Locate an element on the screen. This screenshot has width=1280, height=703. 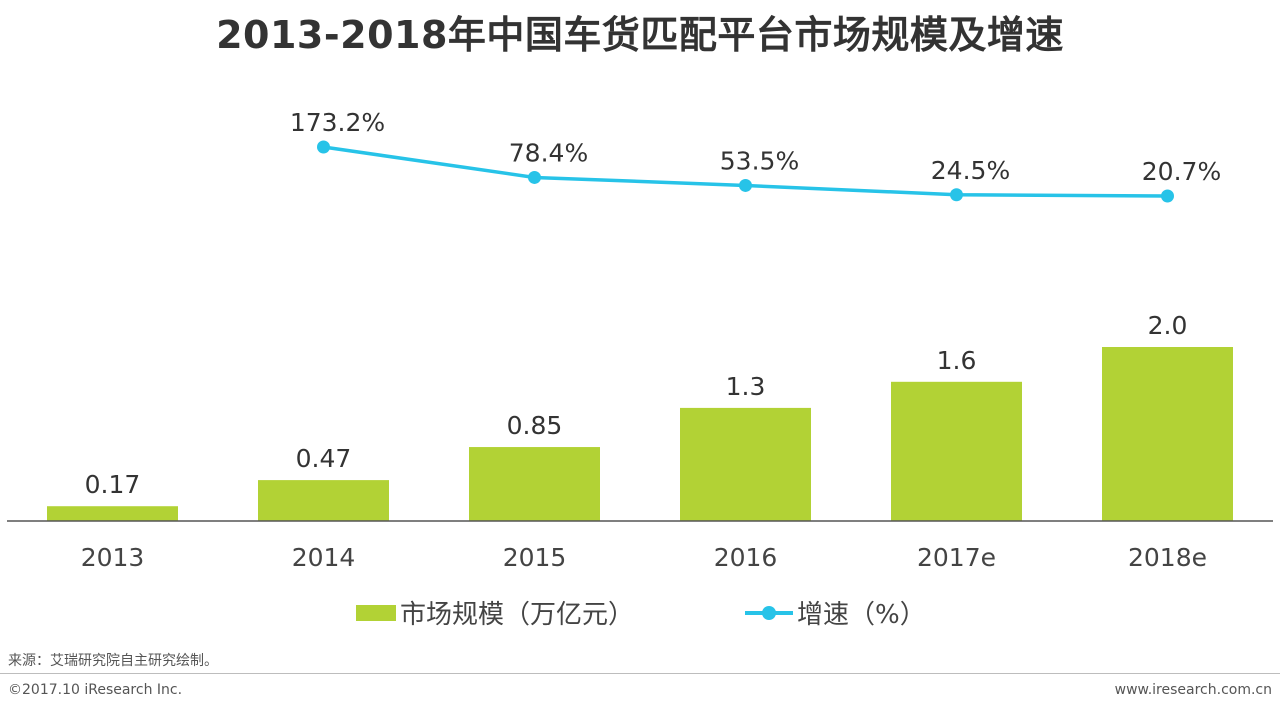
footer-divider is located at coordinates (640, 673).